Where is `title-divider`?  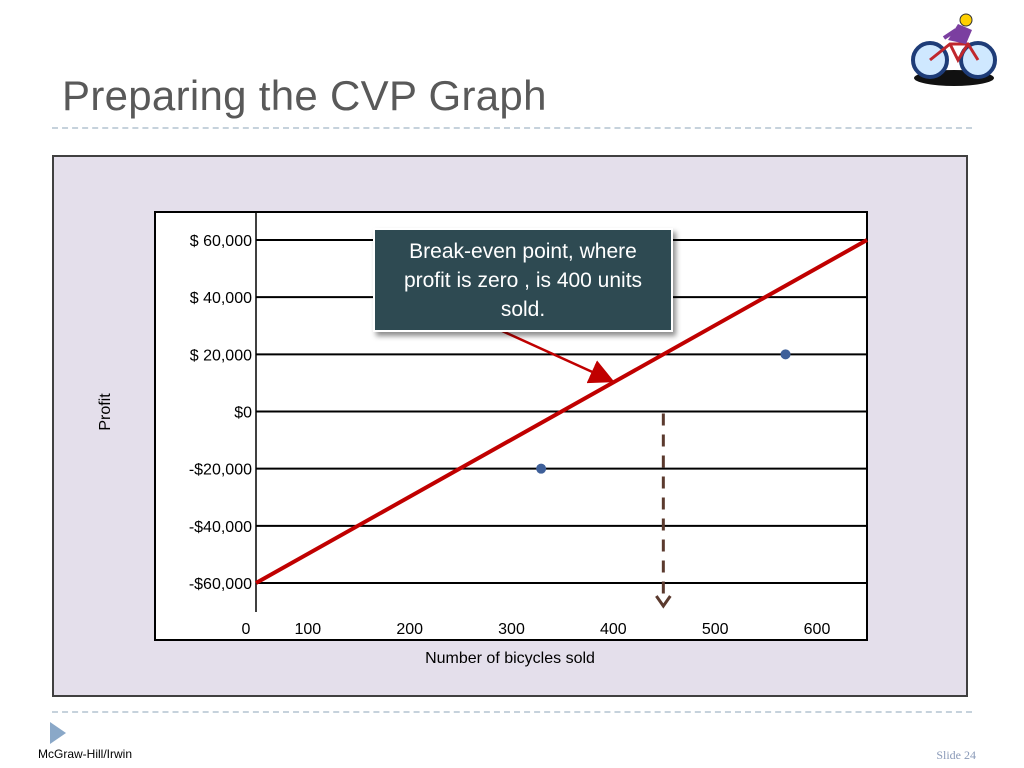
title-divider is located at coordinates (512, 128).